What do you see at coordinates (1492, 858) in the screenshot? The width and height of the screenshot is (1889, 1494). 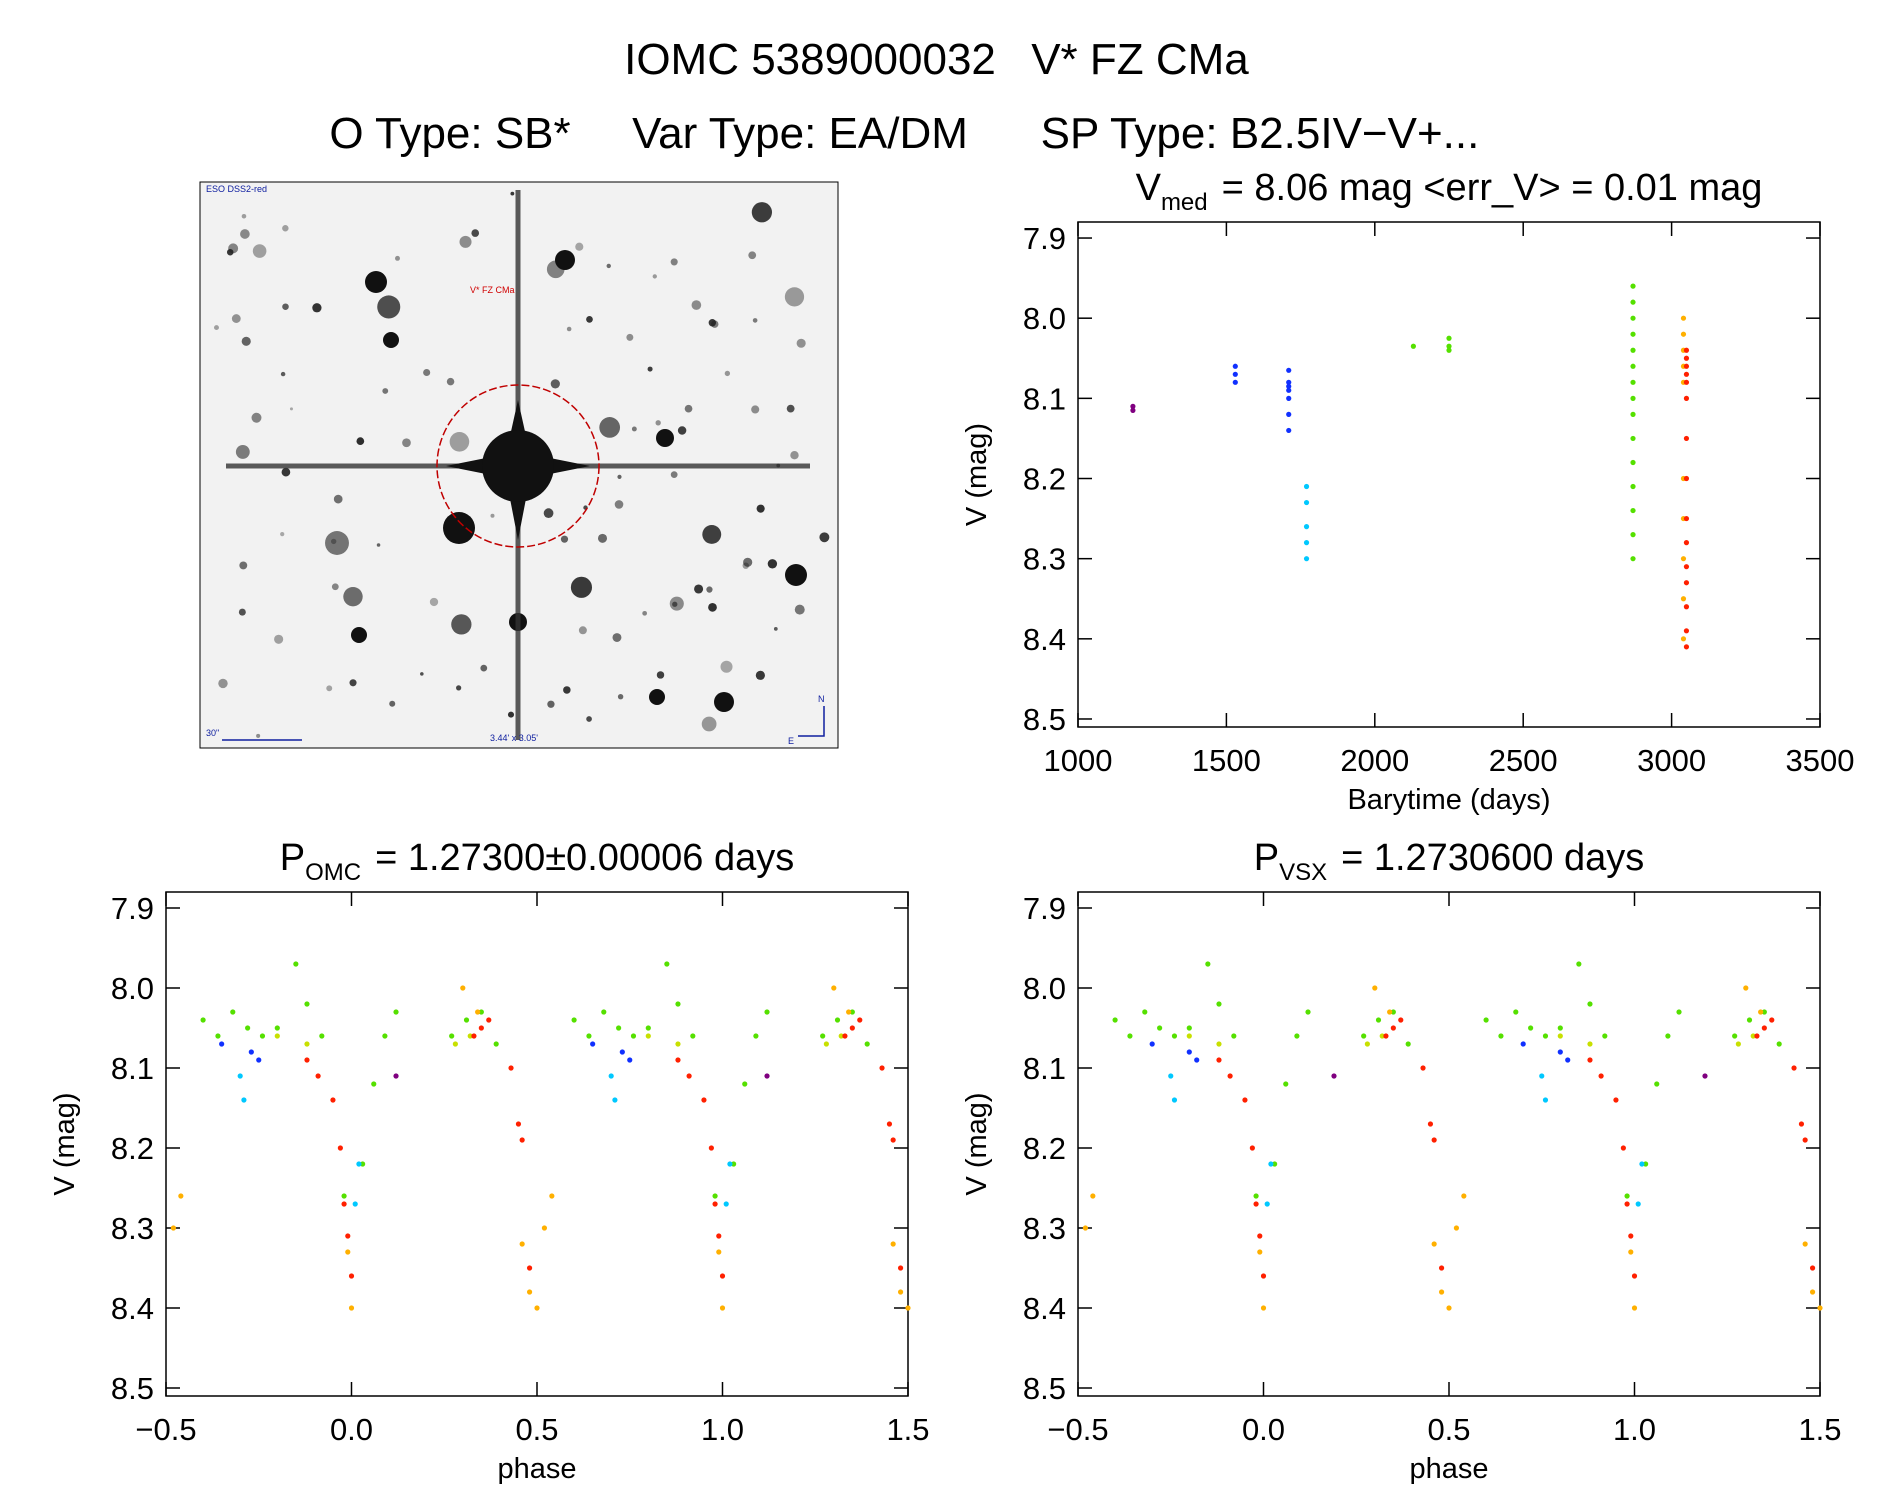 I see `title-text: = 1.2730600 days` at bounding box center [1492, 858].